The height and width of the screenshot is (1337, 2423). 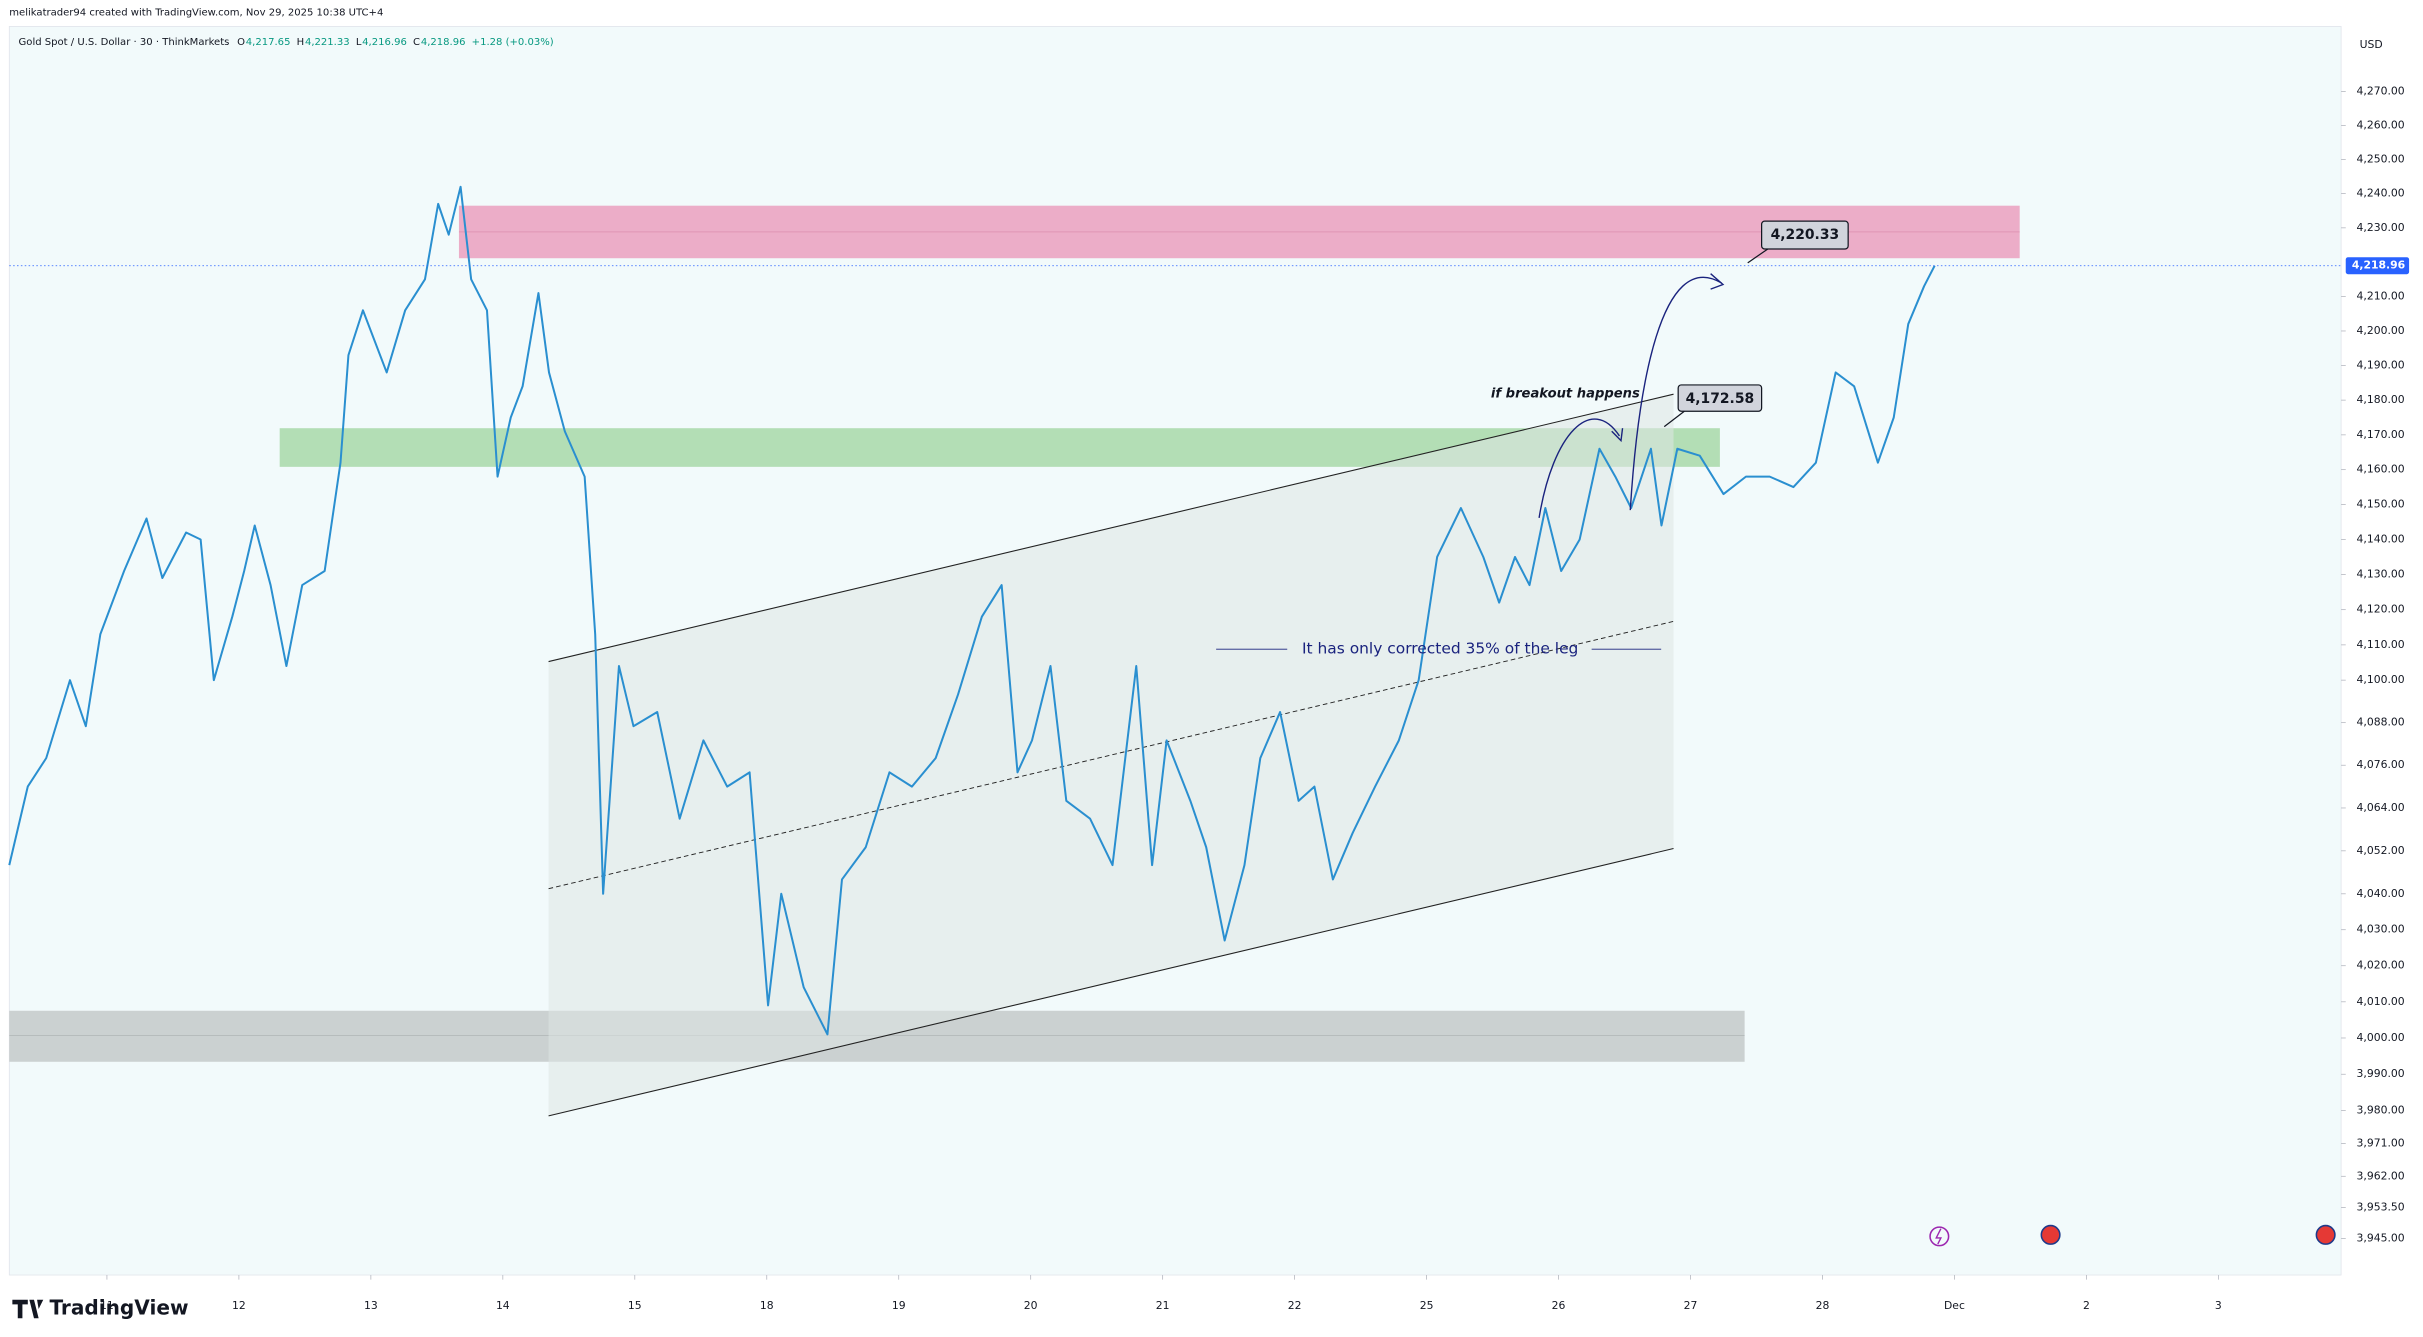 I want to click on y-tick-label: 3,971.00, so click(x=2381, y=1142).